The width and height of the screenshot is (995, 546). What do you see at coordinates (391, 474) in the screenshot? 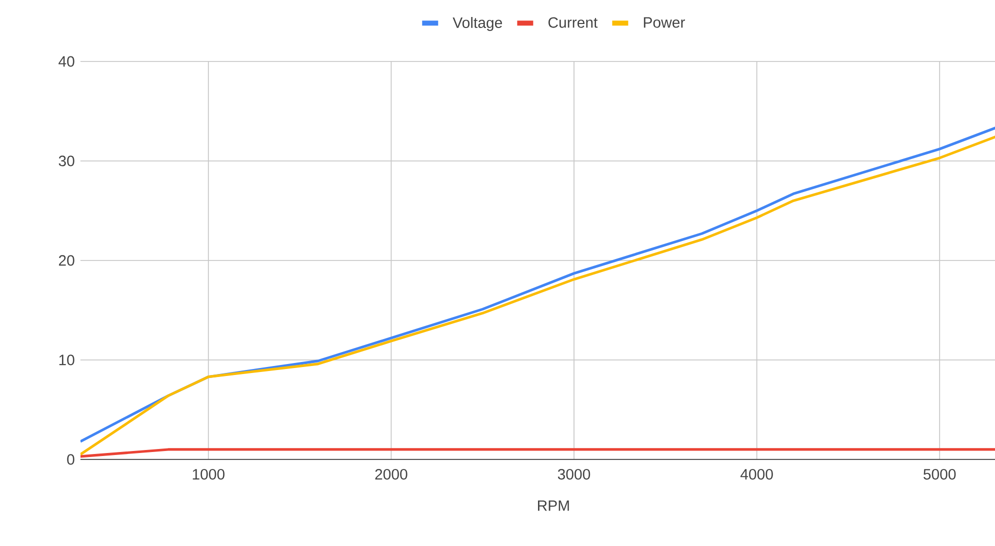
I see `x-tick-label: 2000` at bounding box center [391, 474].